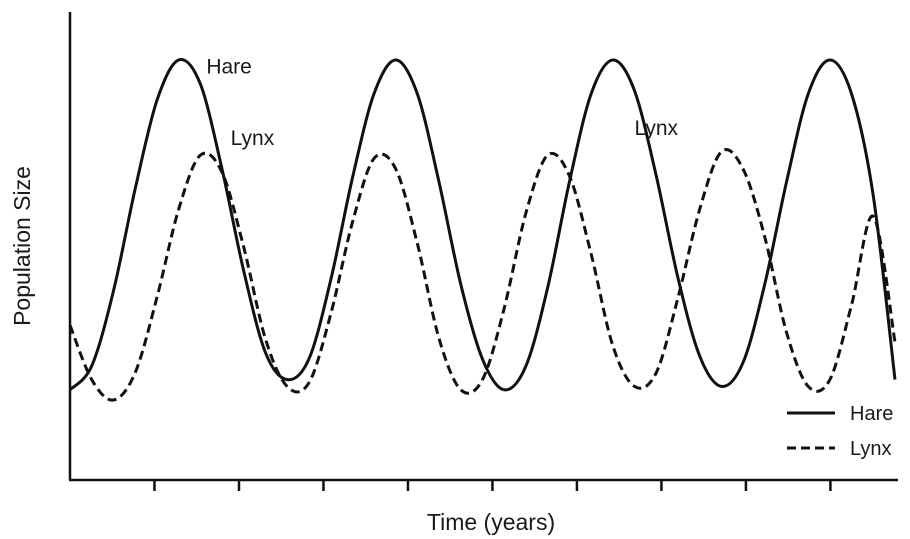  What do you see at coordinates (871, 449) in the screenshot?
I see `legend-label-lynx: Lynx` at bounding box center [871, 449].